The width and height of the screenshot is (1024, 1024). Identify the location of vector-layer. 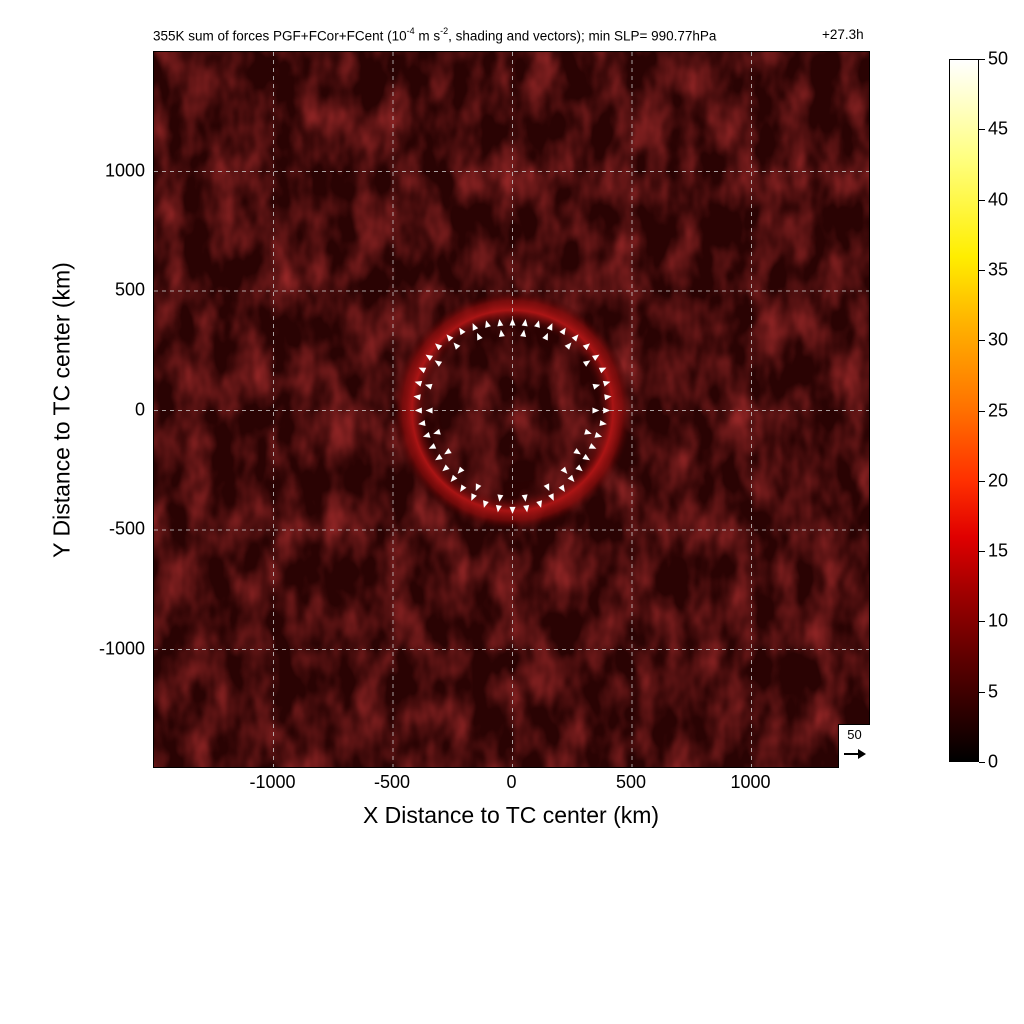
(512, 416).